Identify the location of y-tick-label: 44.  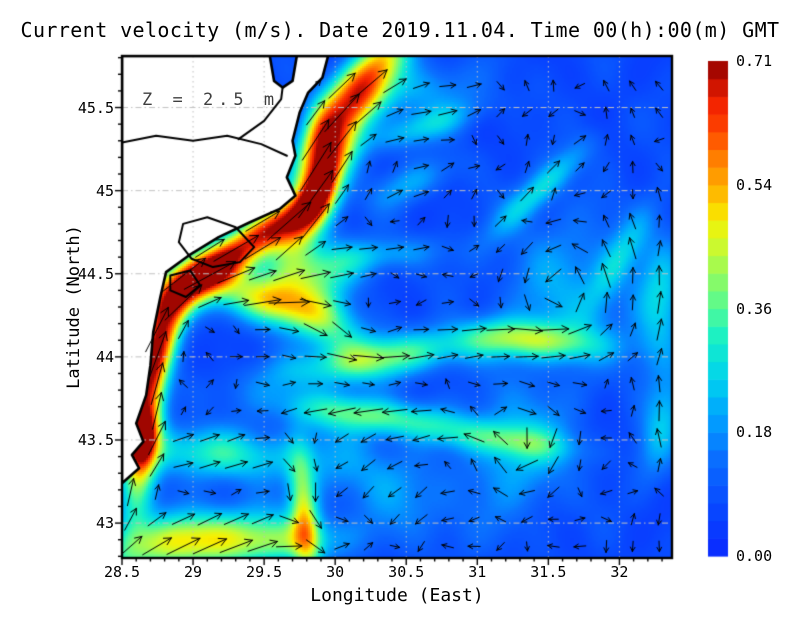
(104, 356).